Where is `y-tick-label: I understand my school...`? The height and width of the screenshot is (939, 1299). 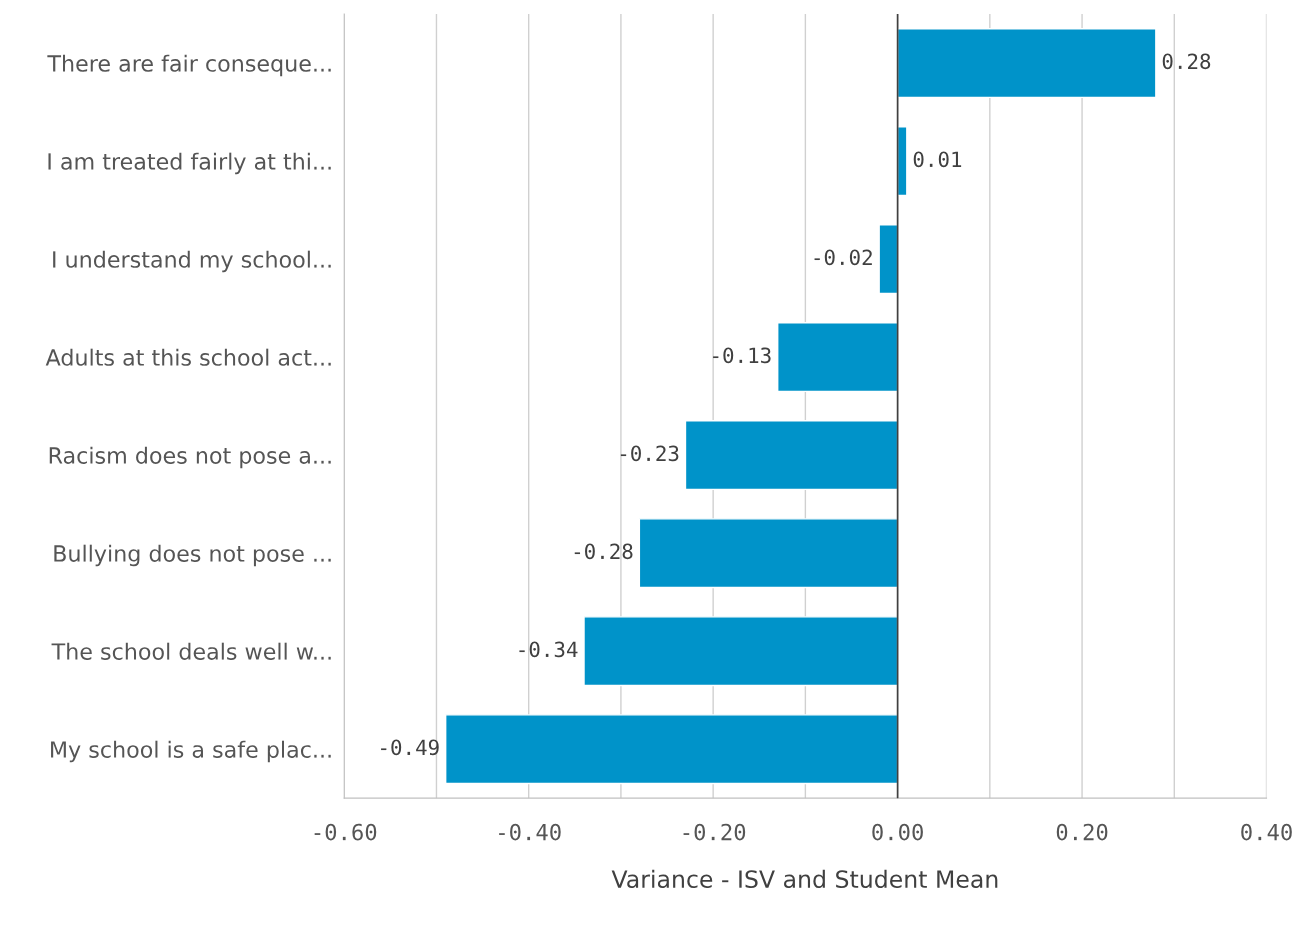
y-tick-label: I understand my school... is located at coordinates (192, 261).